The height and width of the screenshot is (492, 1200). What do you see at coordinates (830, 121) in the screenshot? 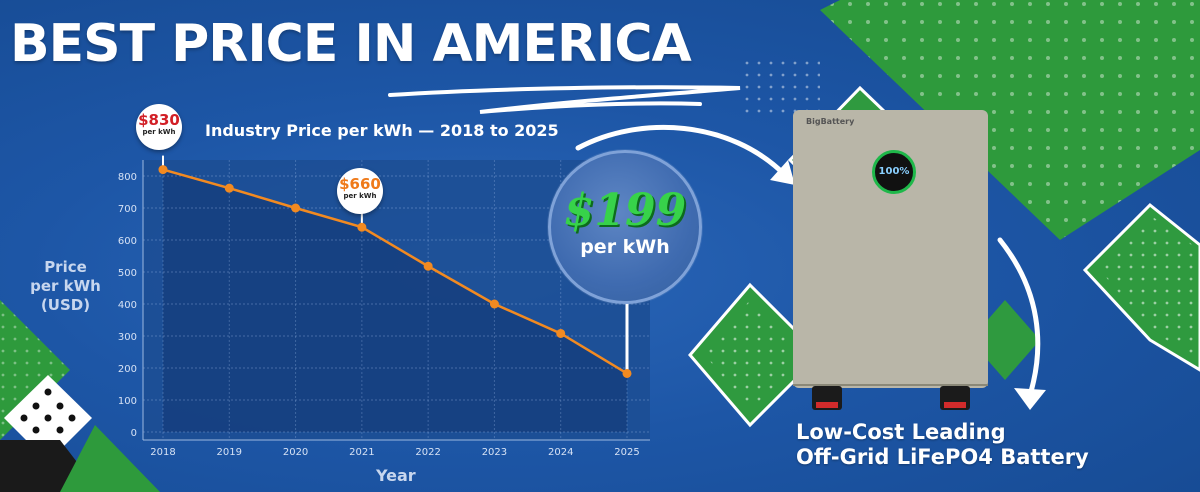
I see `battery-brand-label: BigBattery` at bounding box center [830, 121].